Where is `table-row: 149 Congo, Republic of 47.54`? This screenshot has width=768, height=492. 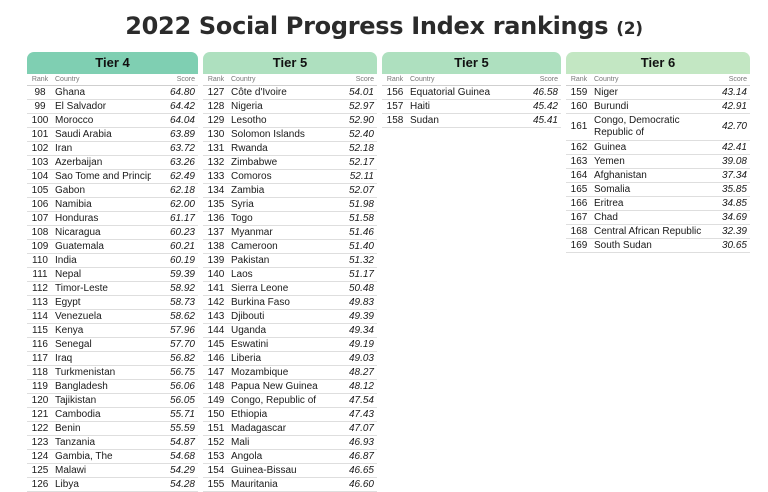 table-row: 149 Congo, Republic of 47.54 is located at coordinates (290, 401).